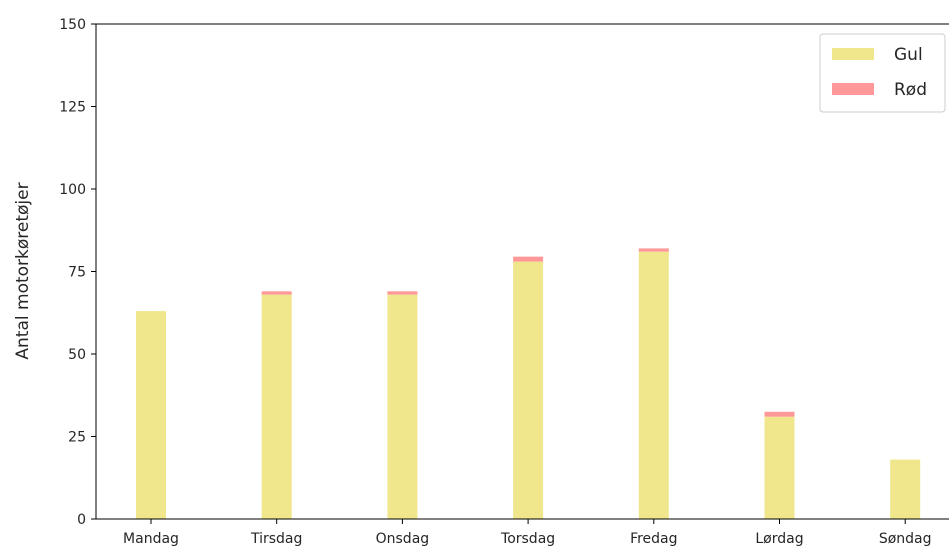  What do you see at coordinates (276, 539) in the screenshot?
I see `x-tick-label: Tirsdag` at bounding box center [276, 539].